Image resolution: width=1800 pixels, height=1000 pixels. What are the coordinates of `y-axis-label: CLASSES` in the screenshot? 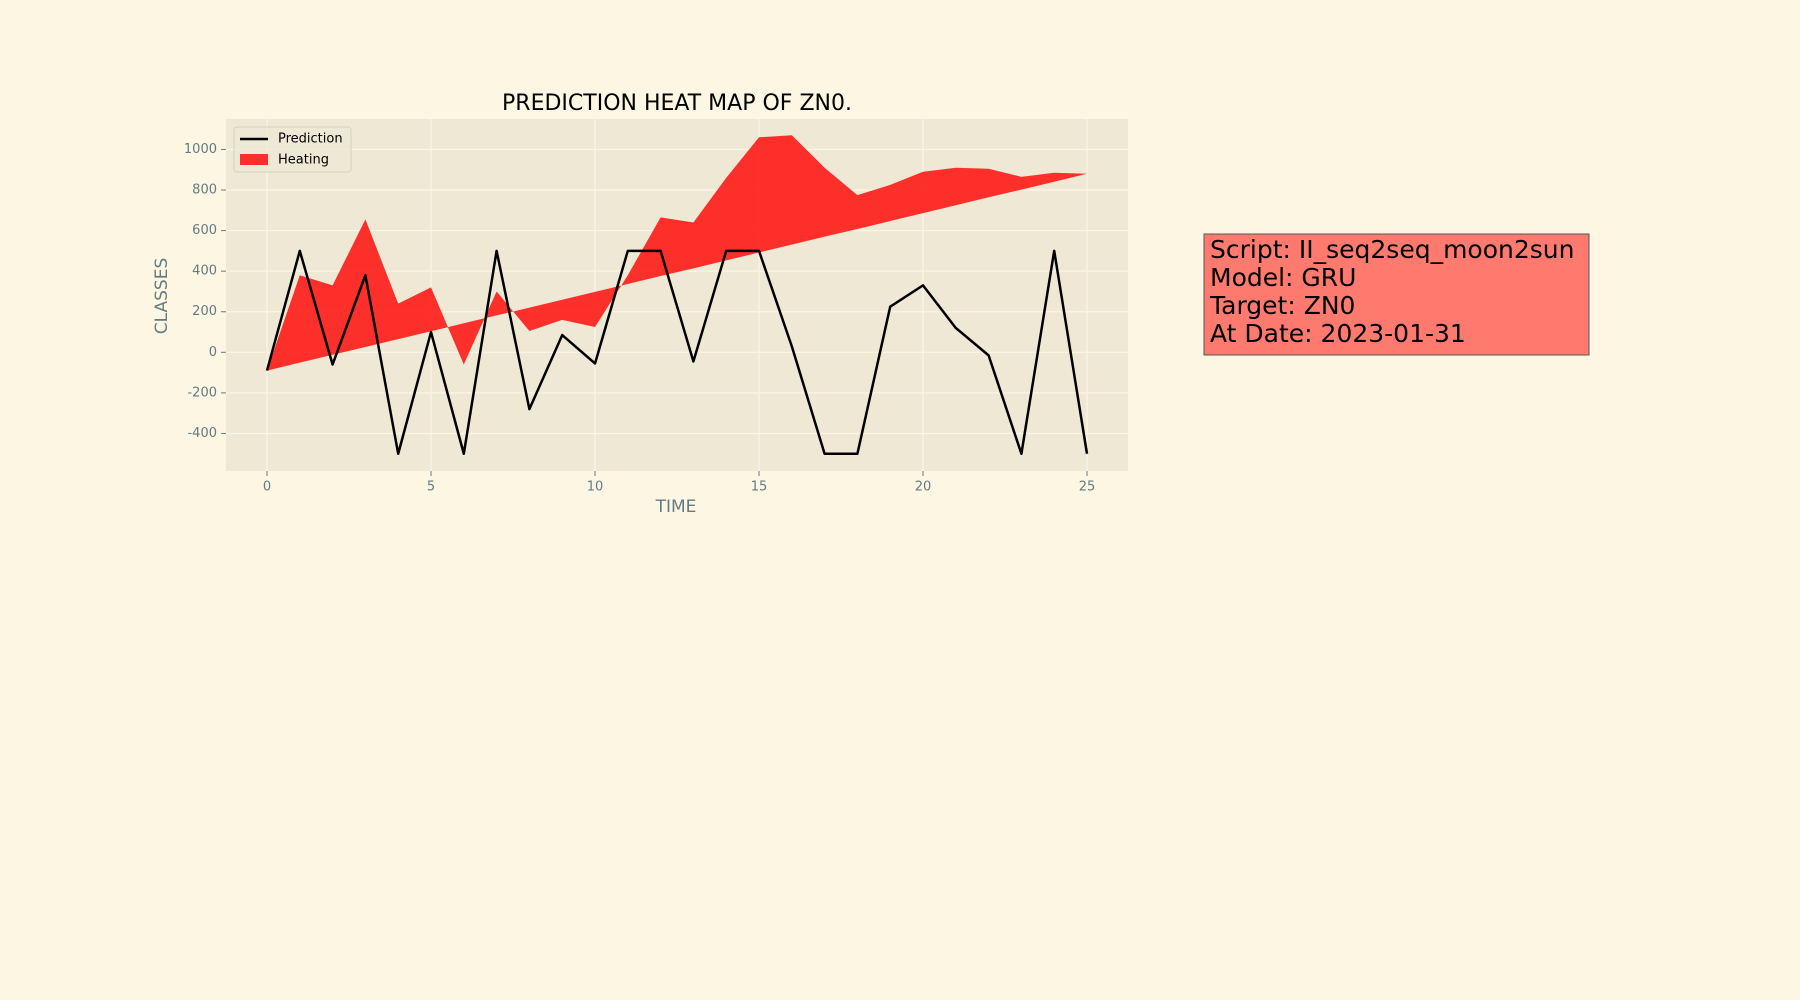 It's located at (162, 296).